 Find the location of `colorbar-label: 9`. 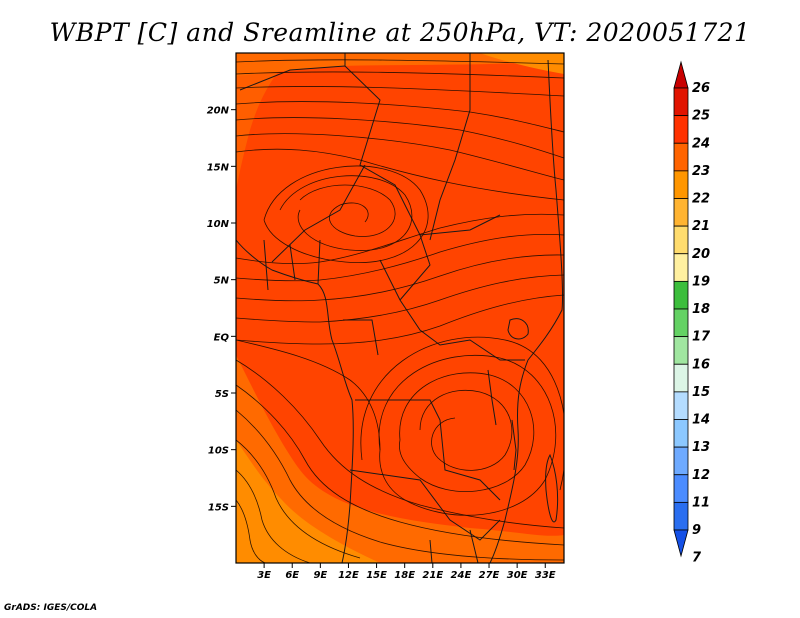

colorbar-label: 9 is located at coordinates (696, 530).